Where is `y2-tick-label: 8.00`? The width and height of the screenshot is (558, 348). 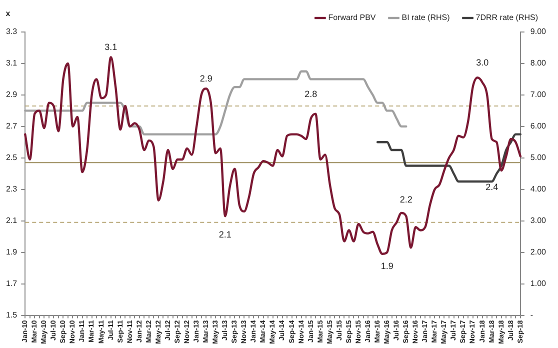 y2-tick-label: 8.00 is located at coordinates (538, 63).